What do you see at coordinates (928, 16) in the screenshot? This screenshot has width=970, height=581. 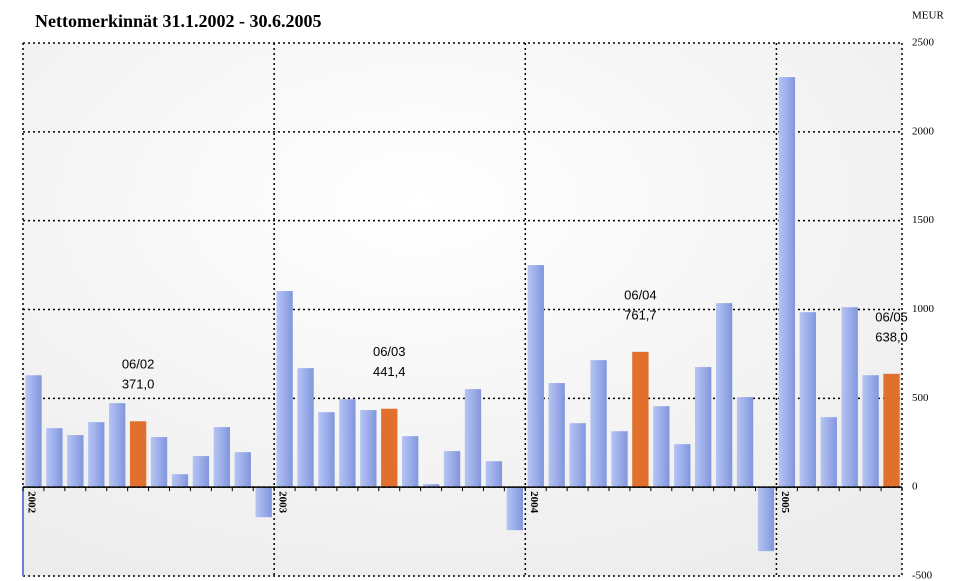 I see `y-unit: MEUR` at bounding box center [928, 16].